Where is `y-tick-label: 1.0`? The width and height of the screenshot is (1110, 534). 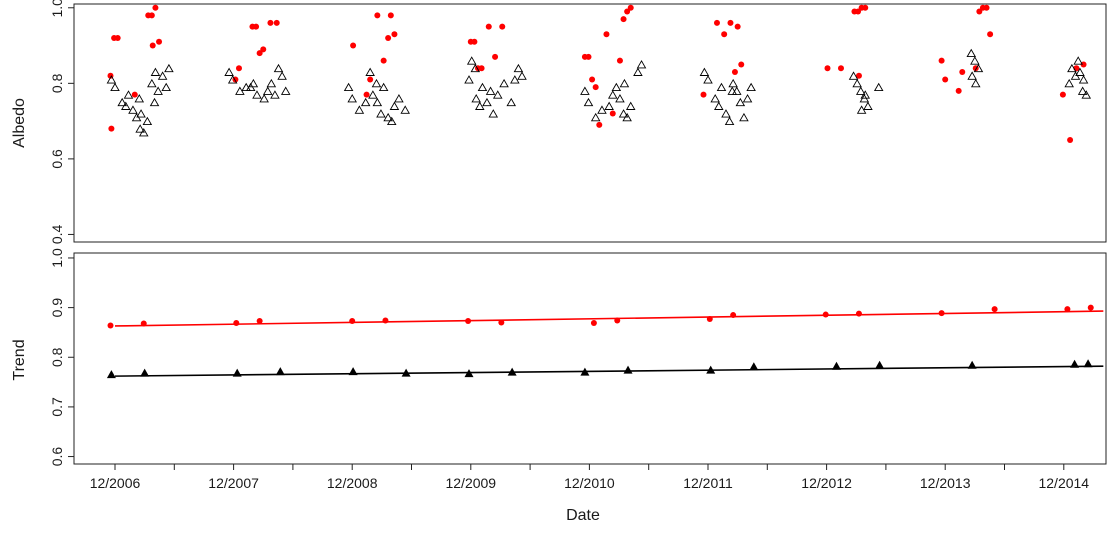 y-tick-label: 1.0 is located at coordinates (57, 9).